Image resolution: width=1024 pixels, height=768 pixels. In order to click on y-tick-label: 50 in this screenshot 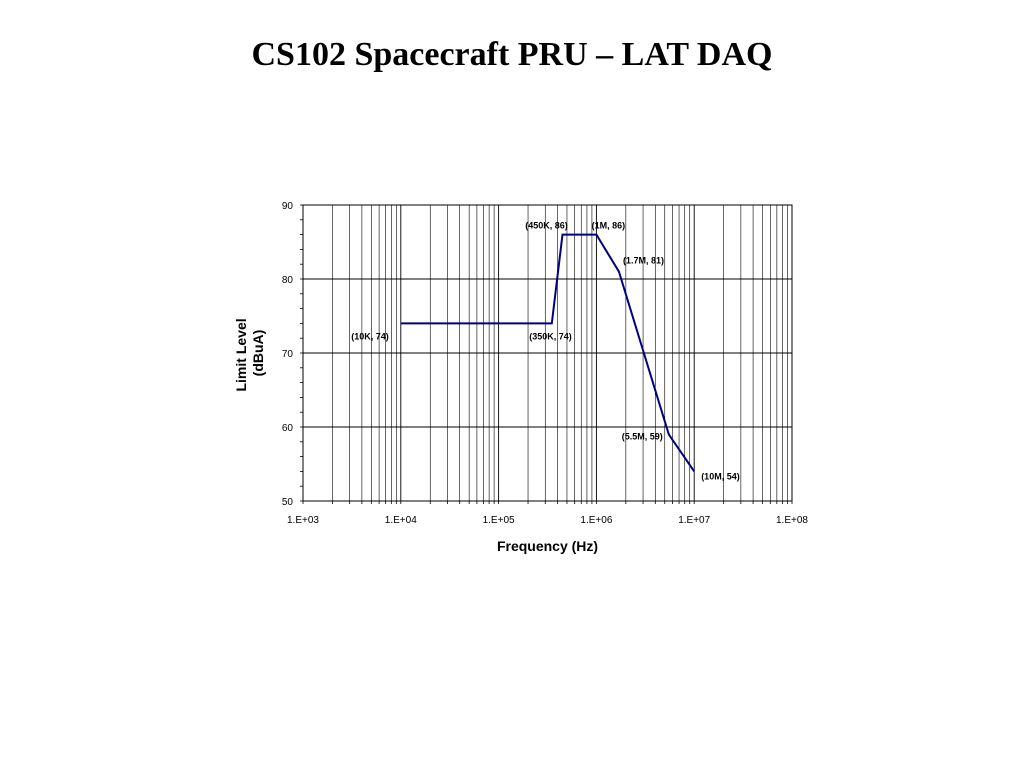, I will do `click(288, 502)`.